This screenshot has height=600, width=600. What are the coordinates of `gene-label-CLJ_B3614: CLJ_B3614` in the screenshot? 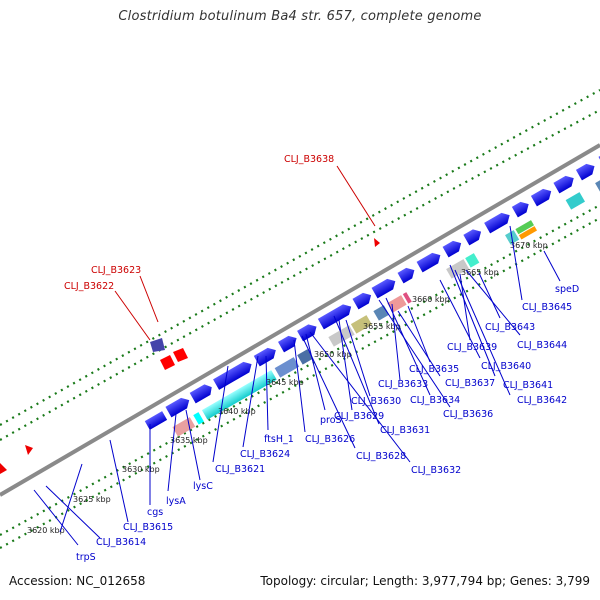 It's located at (121, 542).